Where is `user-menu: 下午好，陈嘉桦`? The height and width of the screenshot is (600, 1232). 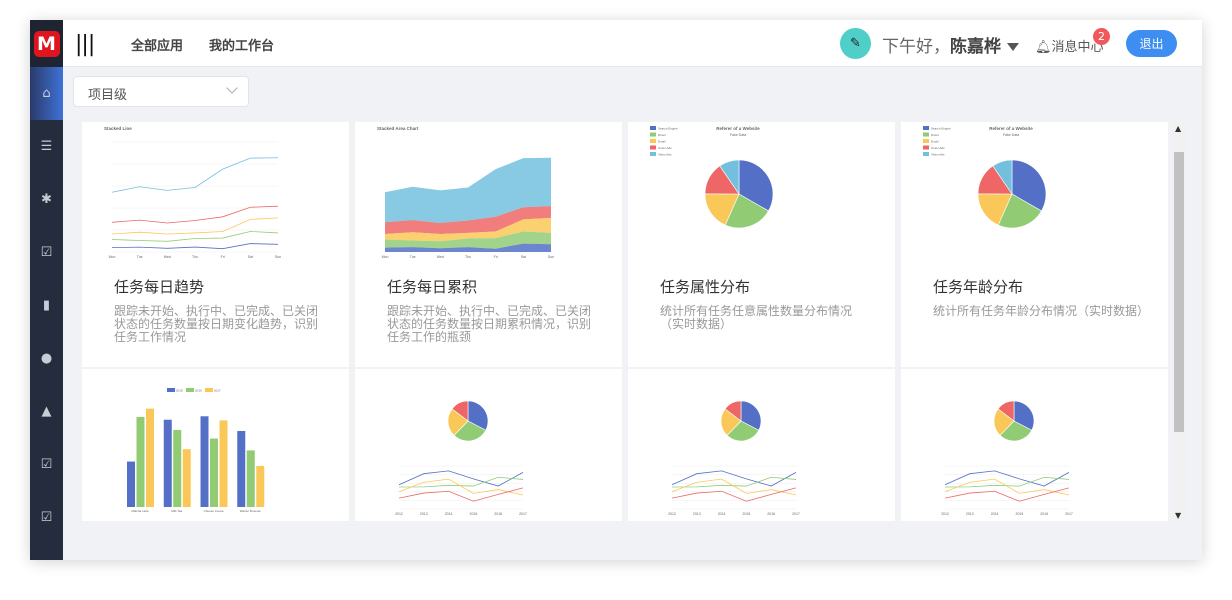 user-menu: 下午好，陈嘉桦 is located at coordinates (950, 44).